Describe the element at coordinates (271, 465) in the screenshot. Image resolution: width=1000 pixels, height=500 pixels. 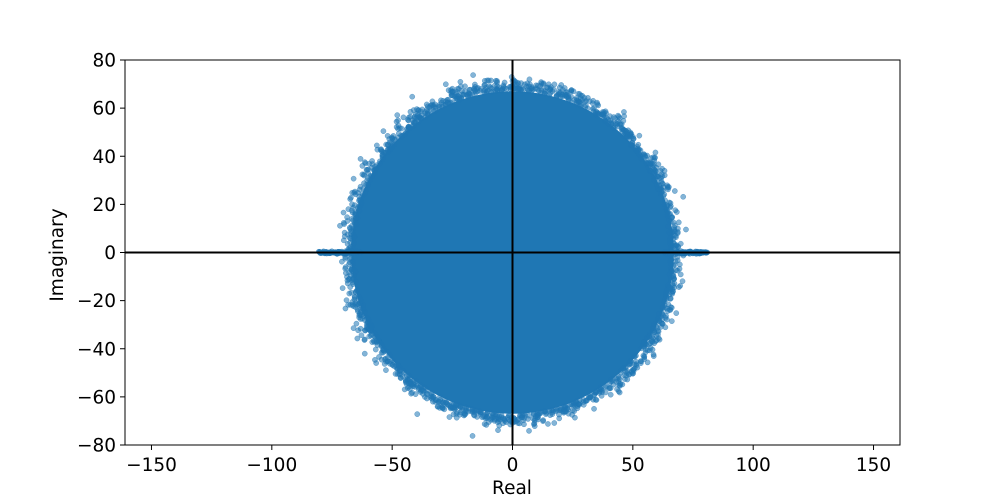
I see `x-tick-label: −100` at that location.